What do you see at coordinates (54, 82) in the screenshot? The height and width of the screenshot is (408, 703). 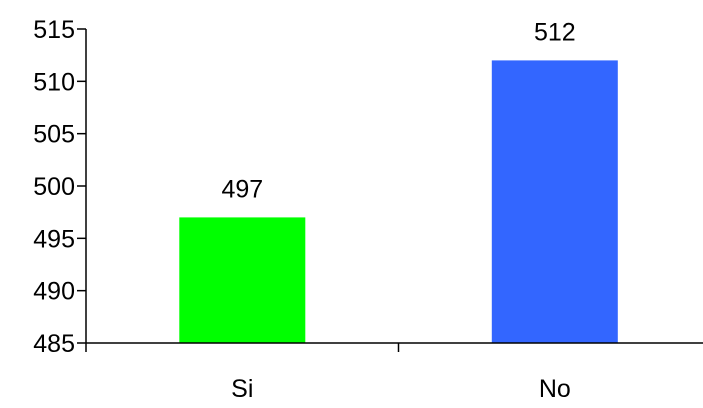 I see `y-tick-label: 510` at bounding box center [54, 82].